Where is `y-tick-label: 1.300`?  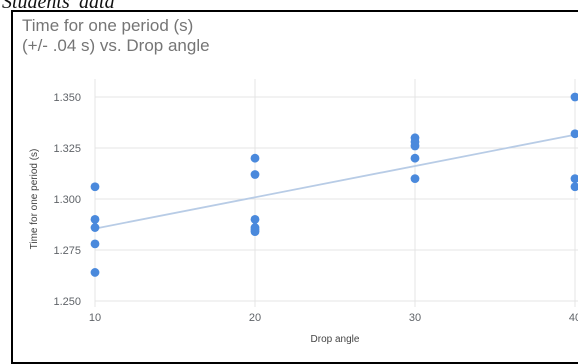 y-tick-label: 1.300 is located at coordinates (67, 200).